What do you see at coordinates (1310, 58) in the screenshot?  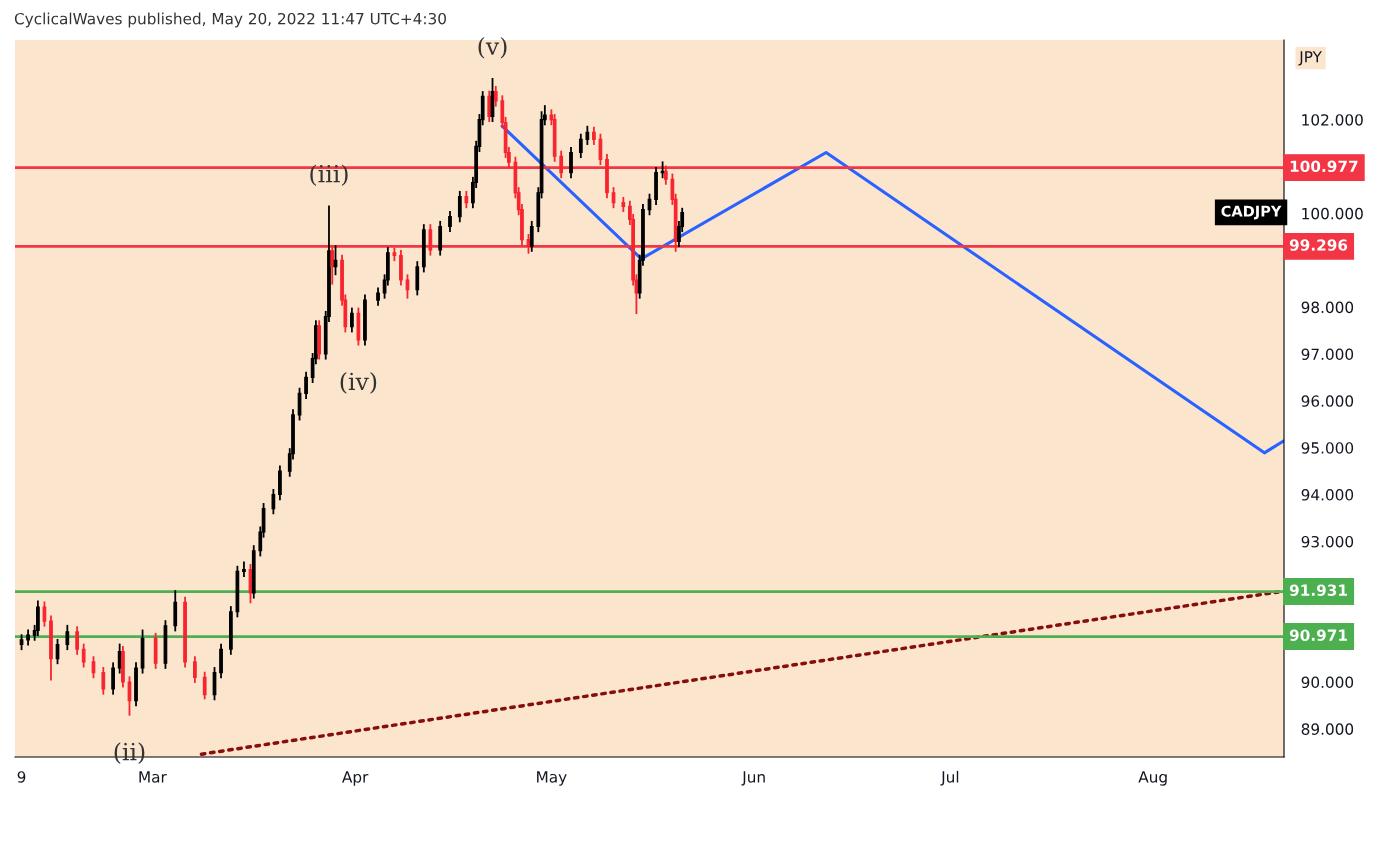 I see `y-axis-title: JPY` at bounding box center [1310, 58].